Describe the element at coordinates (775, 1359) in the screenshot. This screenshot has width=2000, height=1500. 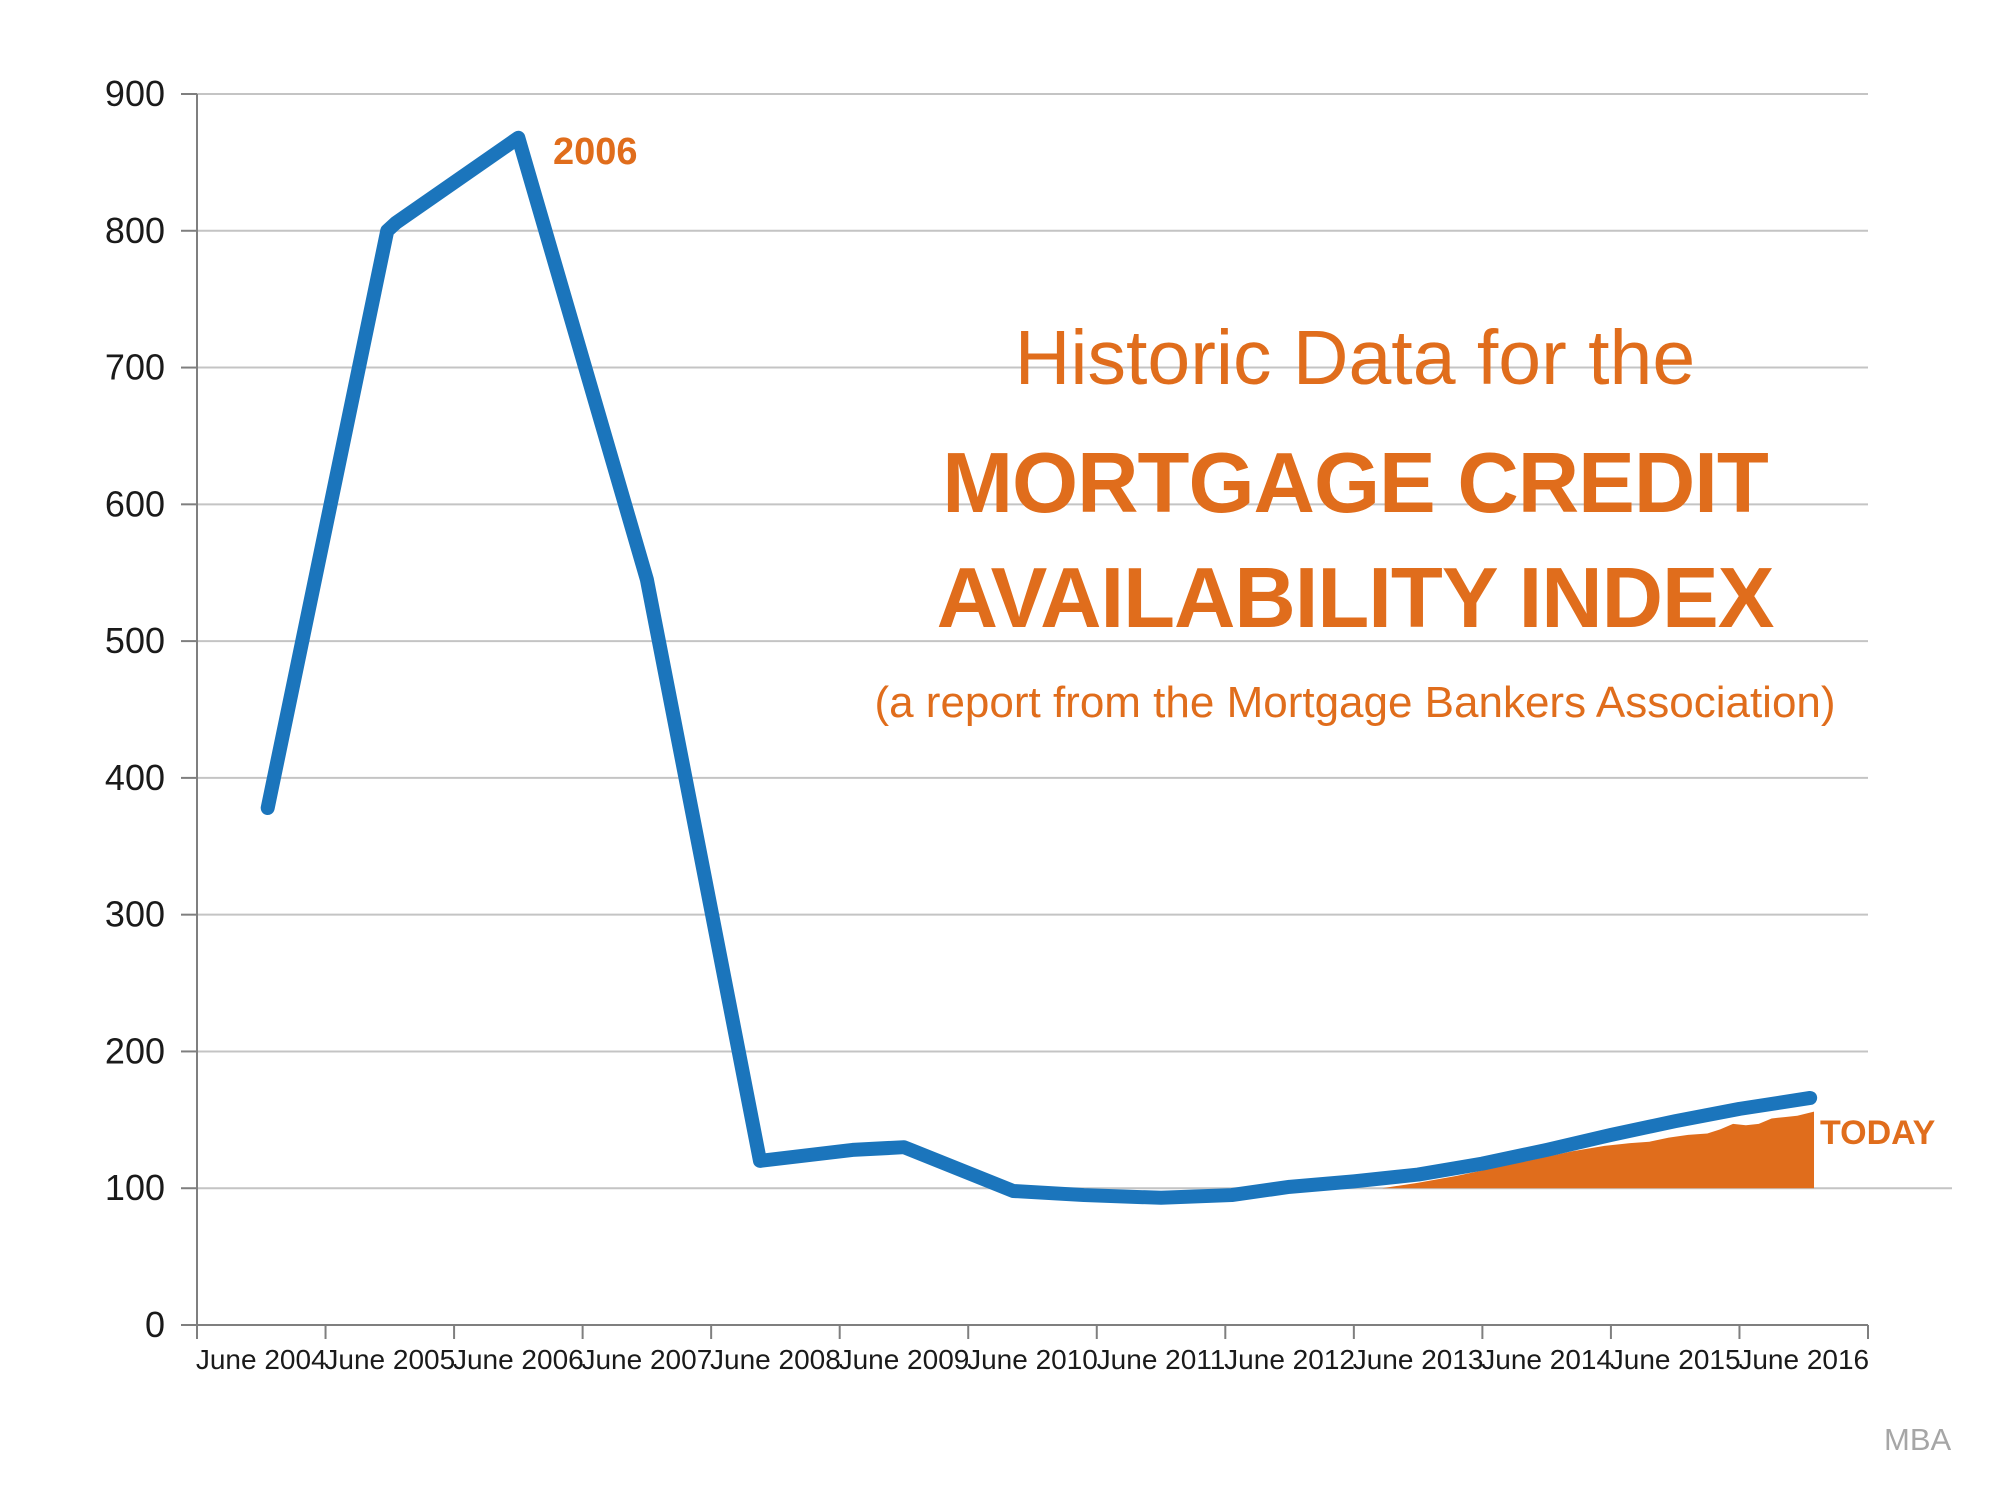
I see `x-tick-label-June-2008: June 2008` at that location.